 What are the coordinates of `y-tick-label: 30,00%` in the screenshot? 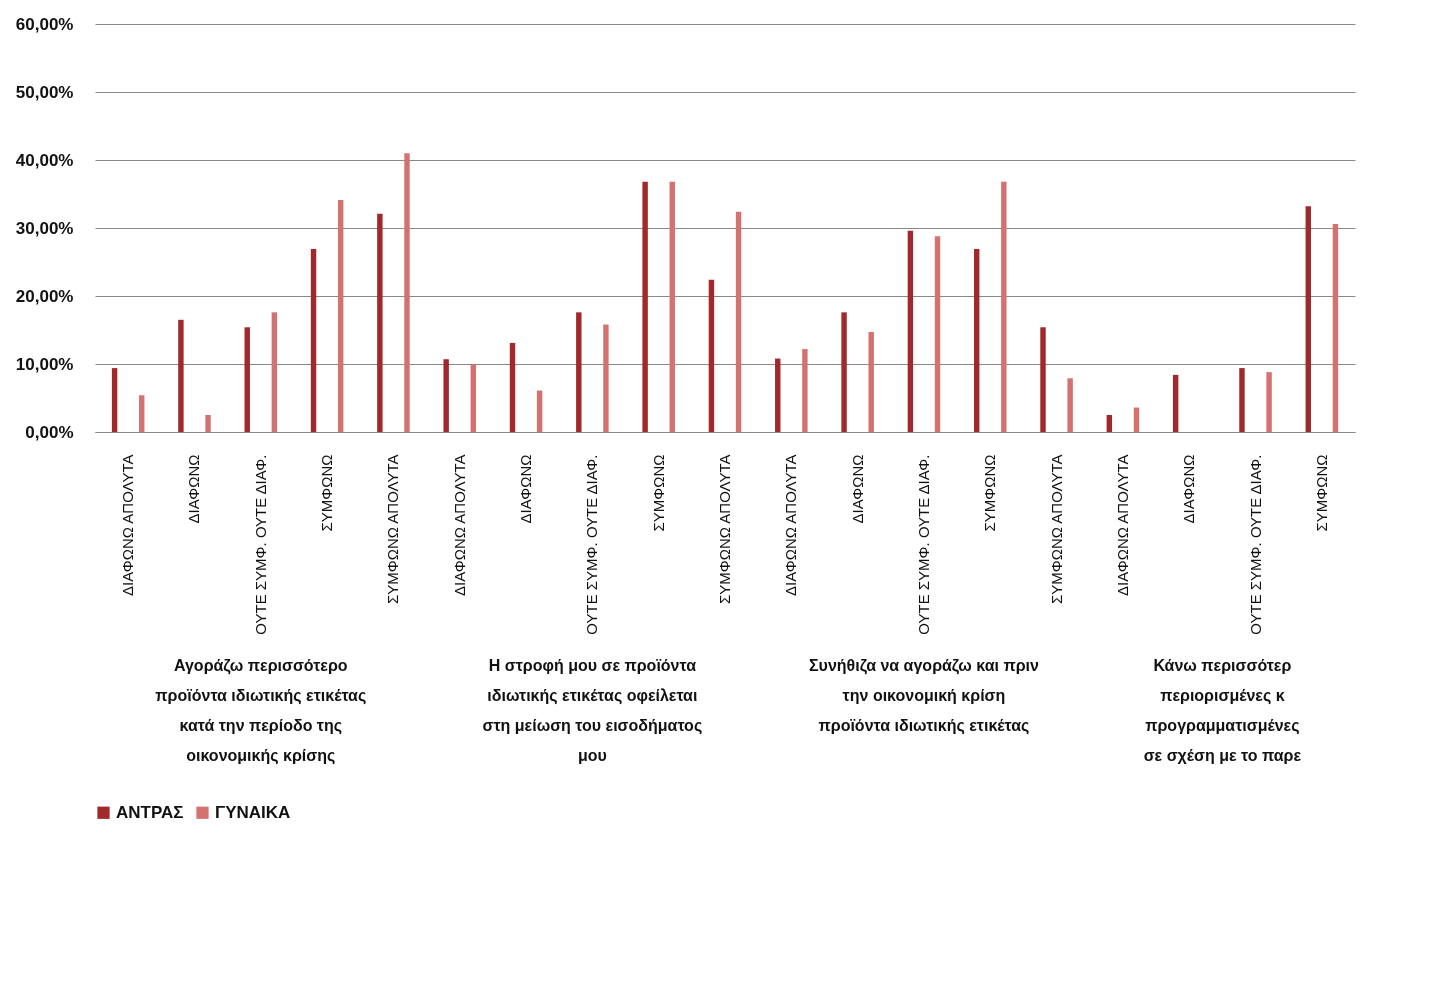 It's located at (44, 228).